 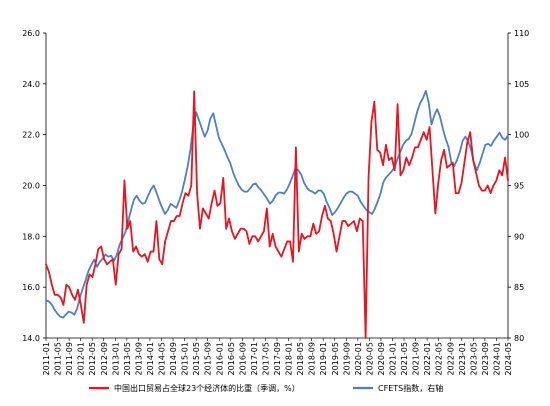 I want to click on y-right-tick-label: 105, so click(x=521, y=84).